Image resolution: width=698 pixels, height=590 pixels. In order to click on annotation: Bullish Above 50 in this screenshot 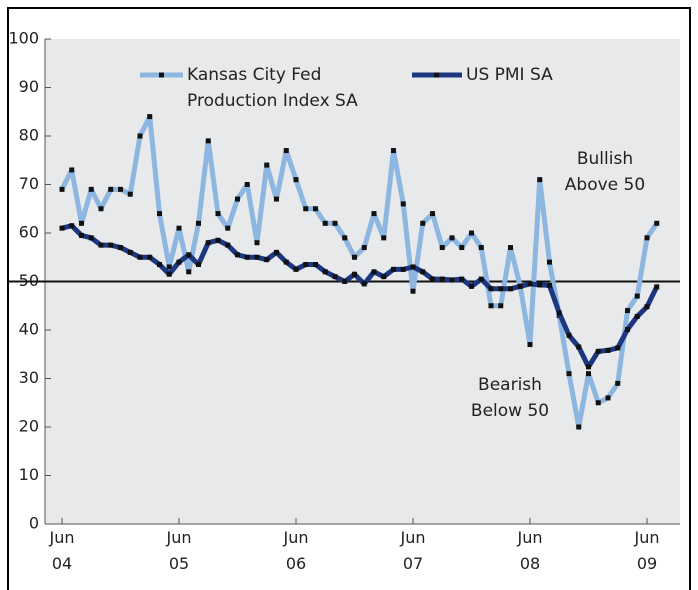, I will do `click(605, 172)`.